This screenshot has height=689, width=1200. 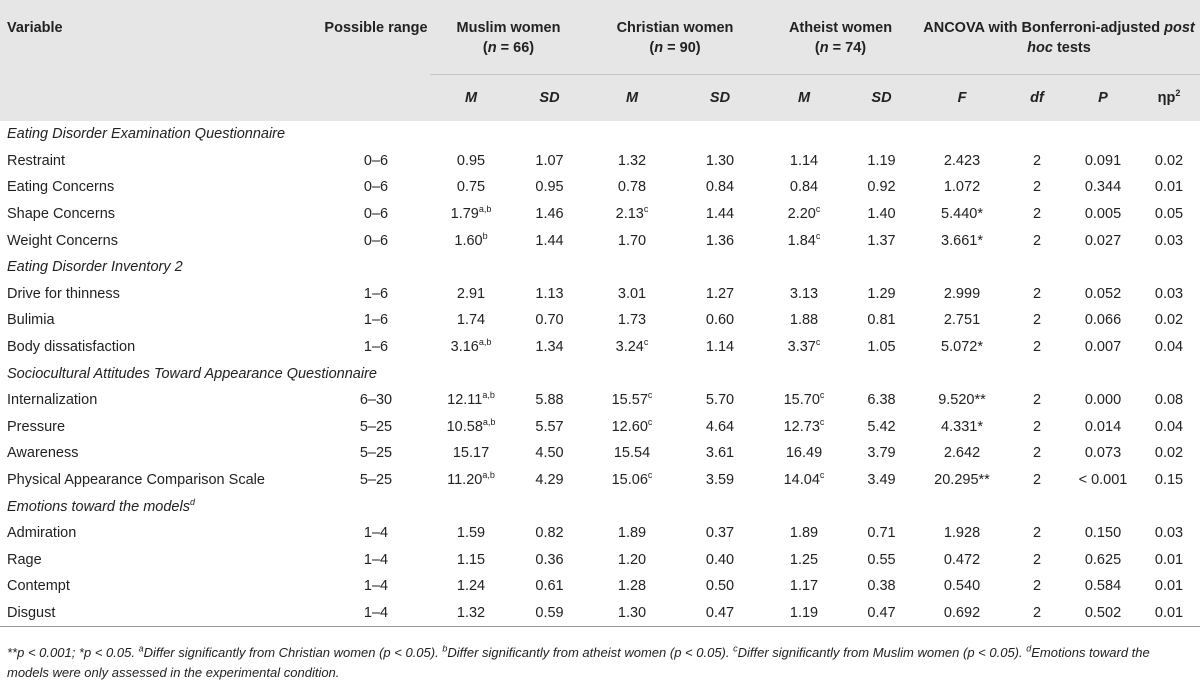 I want to click on cell-sd: 5.42, so click(x=881, y=426).